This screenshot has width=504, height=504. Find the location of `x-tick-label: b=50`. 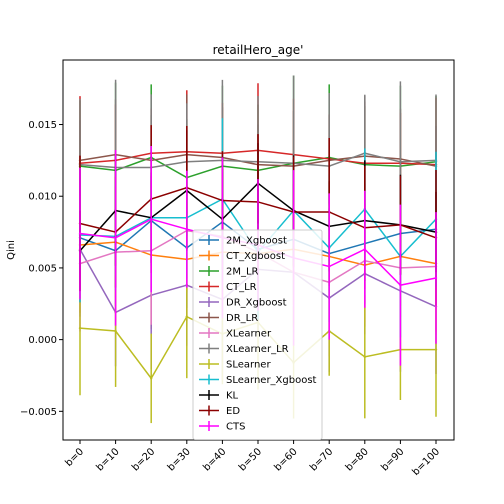

x-tick-label: b=50 is located at coordinates (250, 459).